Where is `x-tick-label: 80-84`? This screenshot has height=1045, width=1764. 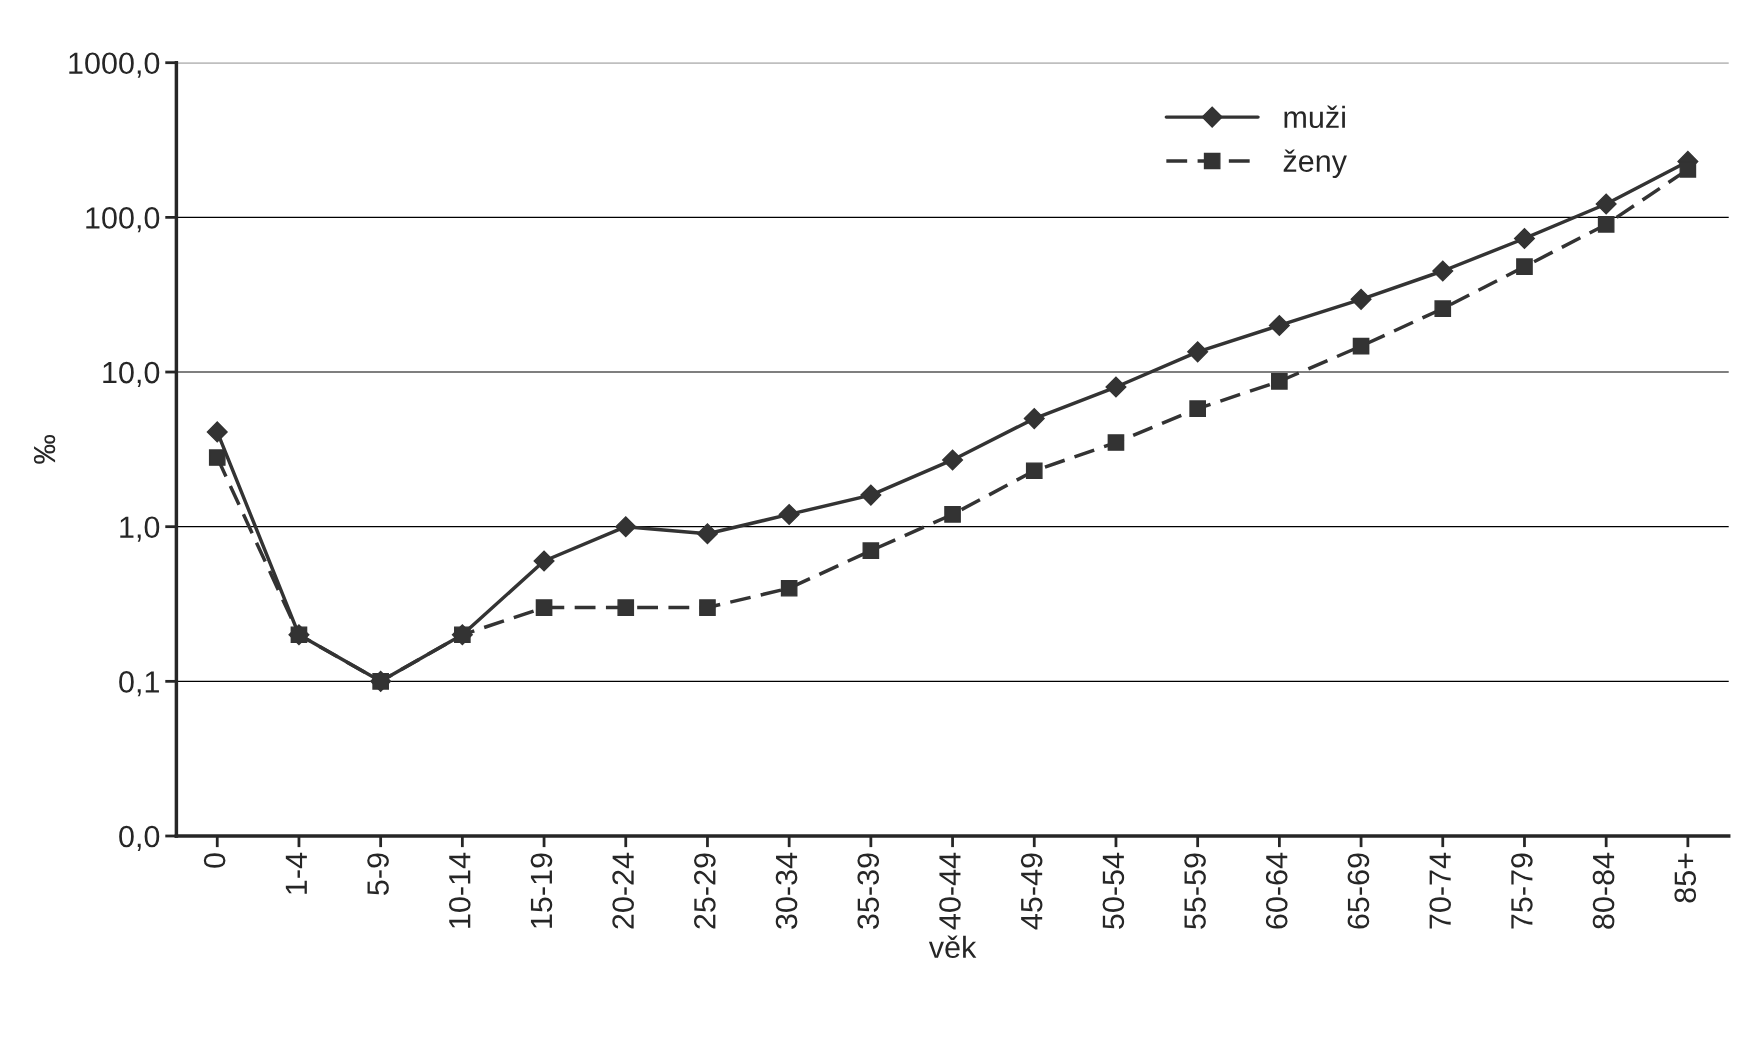
x-tick-label: 80-84 is located at coordinates (1603, 890).